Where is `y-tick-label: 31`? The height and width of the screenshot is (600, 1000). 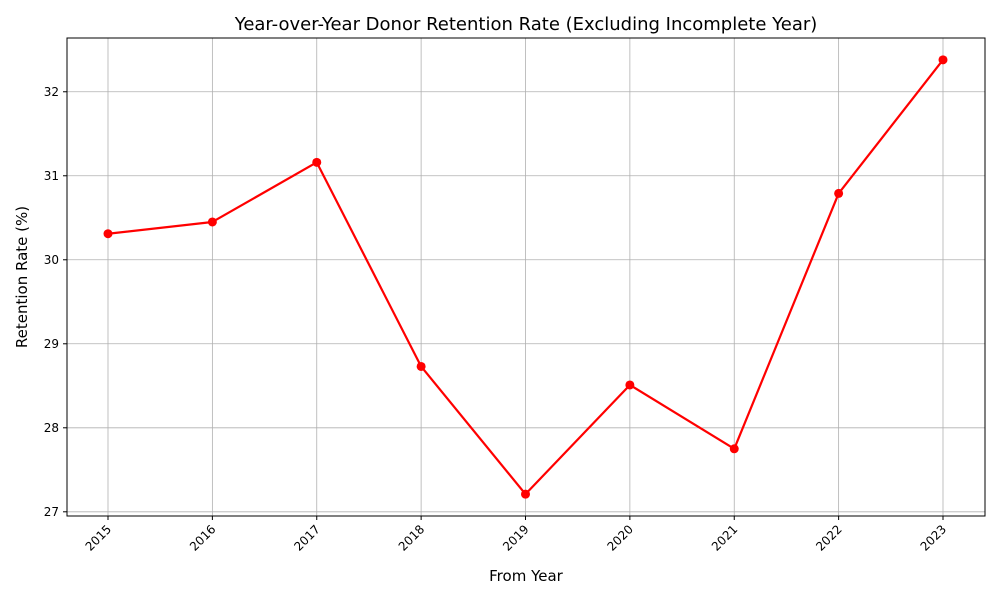
y-tick-label: 31 is located at coordinates (51, 176).